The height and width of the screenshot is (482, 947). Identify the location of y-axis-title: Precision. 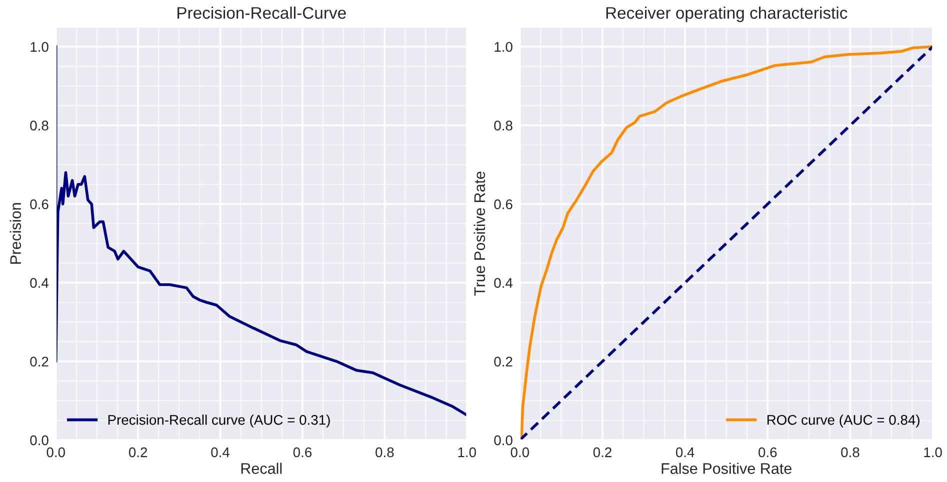
(16, 233).